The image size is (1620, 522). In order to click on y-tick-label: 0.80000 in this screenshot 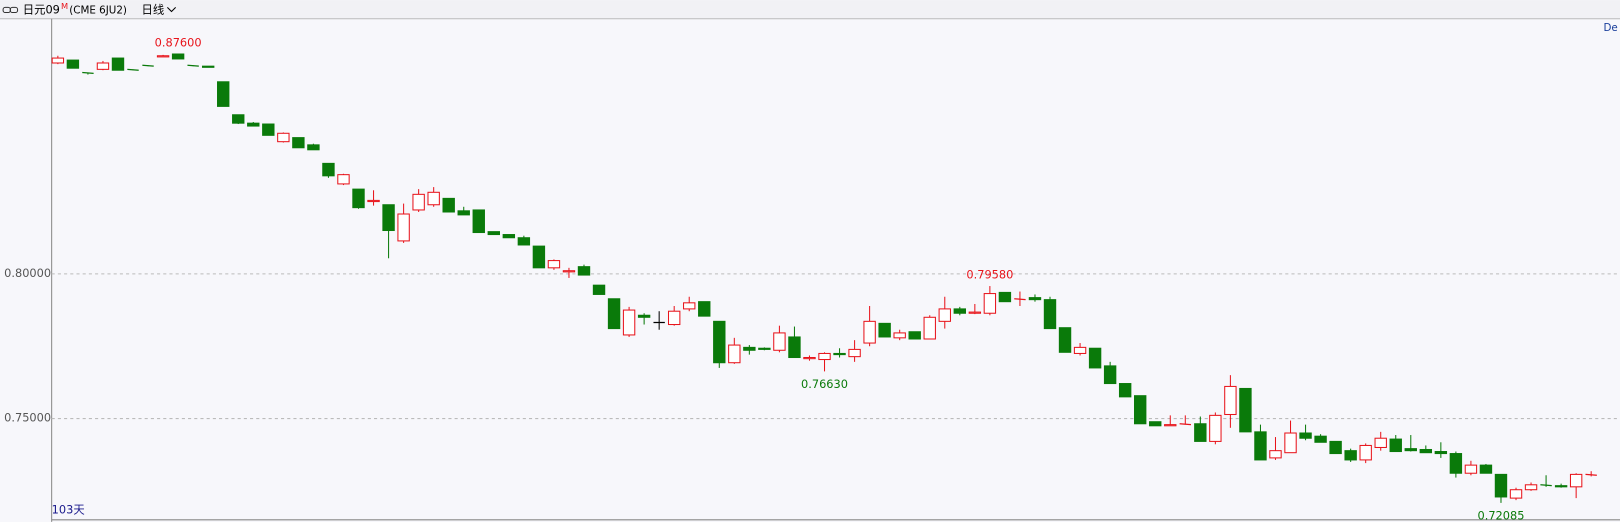, I will do `click(27, 273)`.